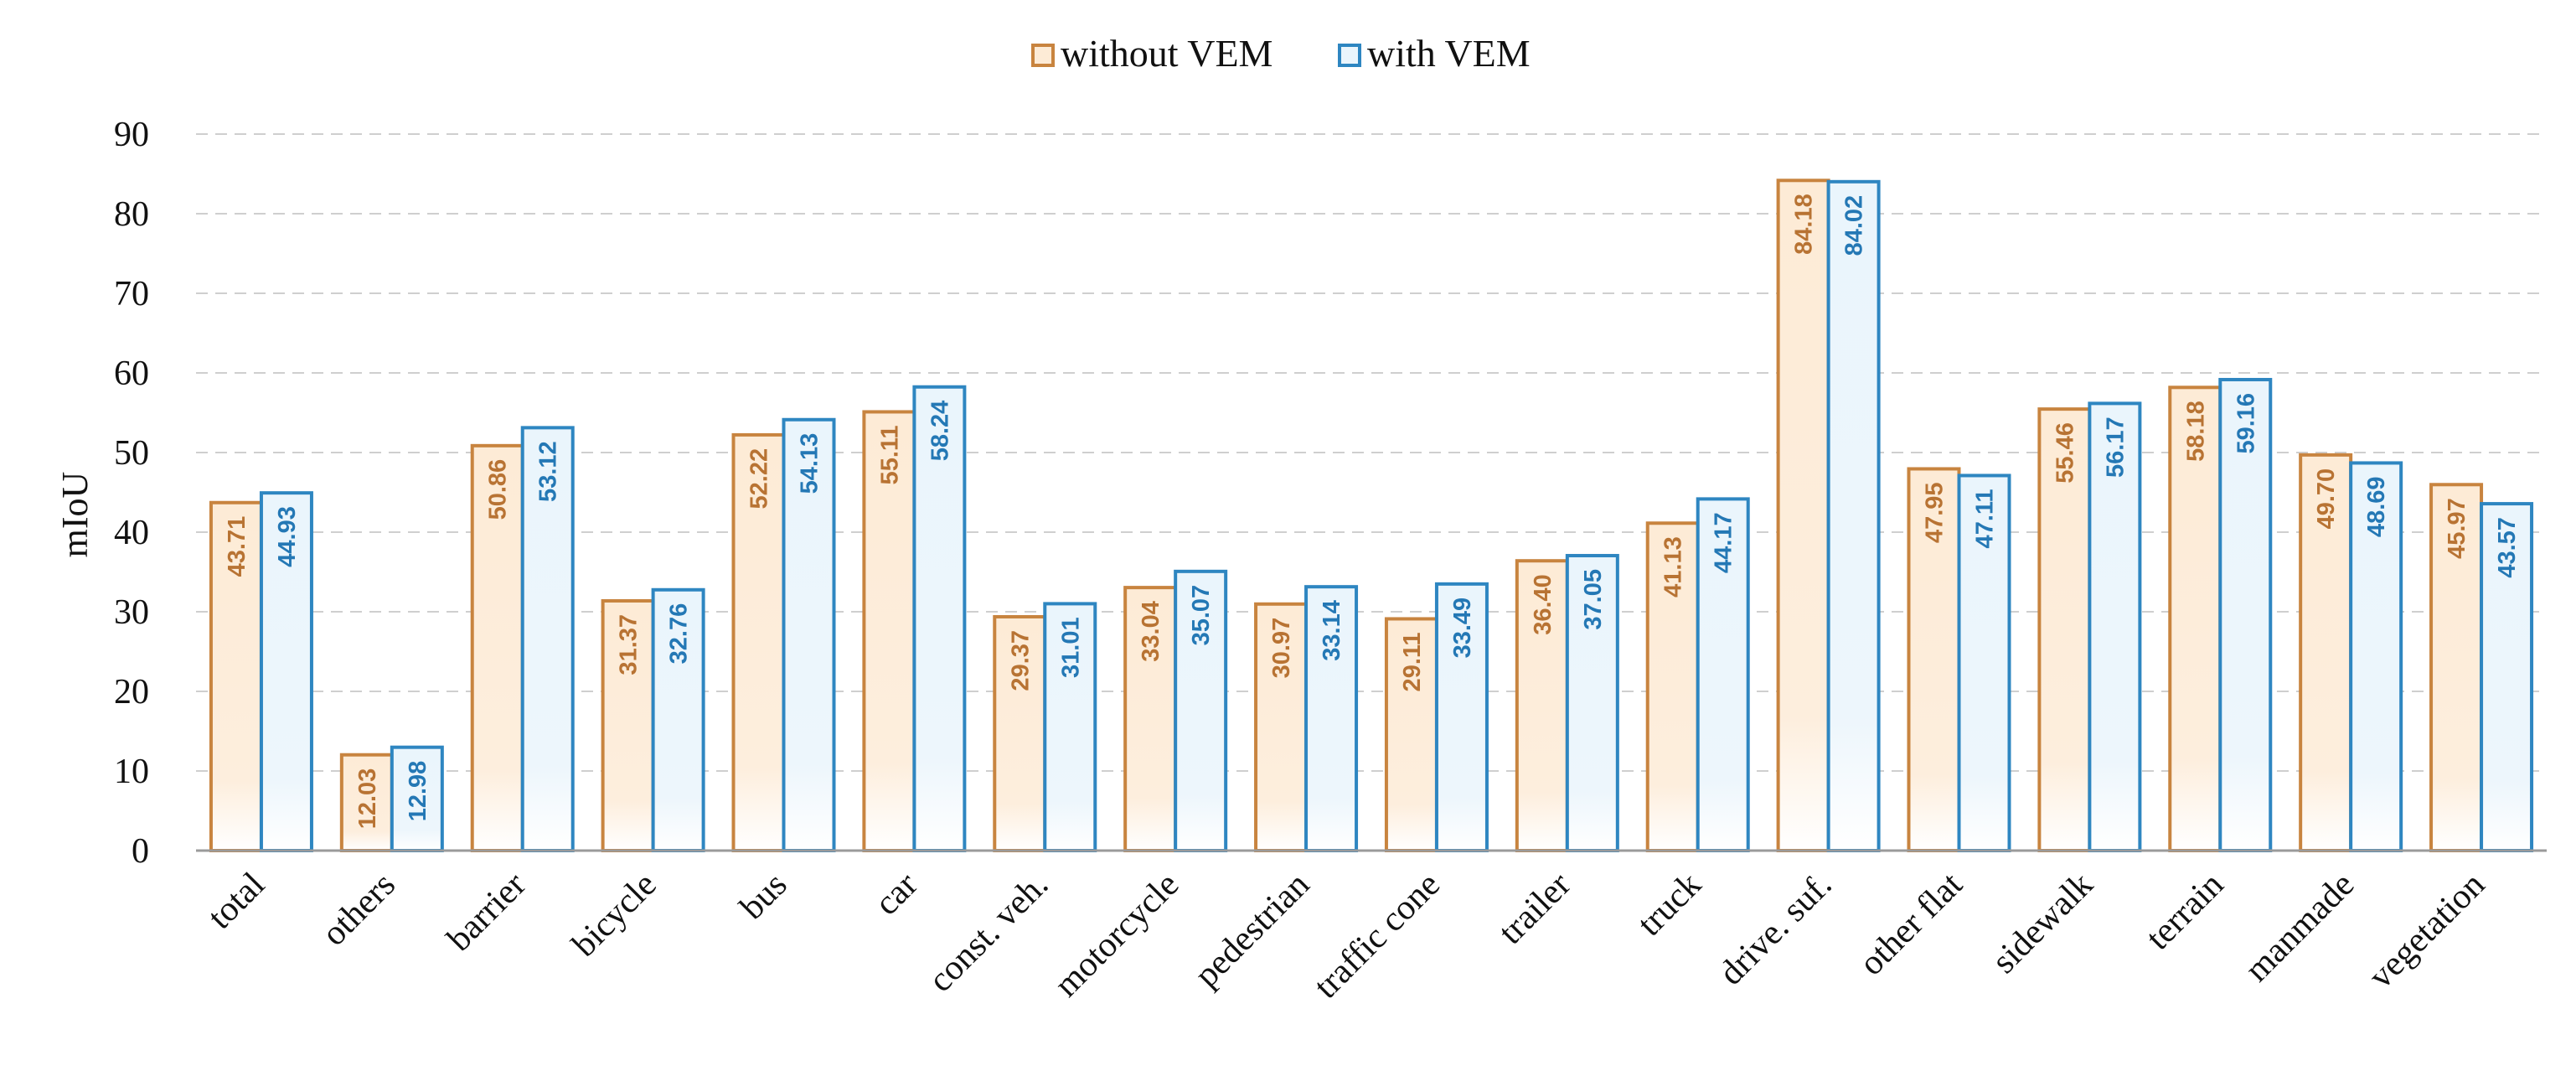 The height and width of the screenshot is (1071, 2576). What do you see at coordinates (131, 612) in the screenshot?
I see `y-tick-label: 30` at bounding box center [131, 612].